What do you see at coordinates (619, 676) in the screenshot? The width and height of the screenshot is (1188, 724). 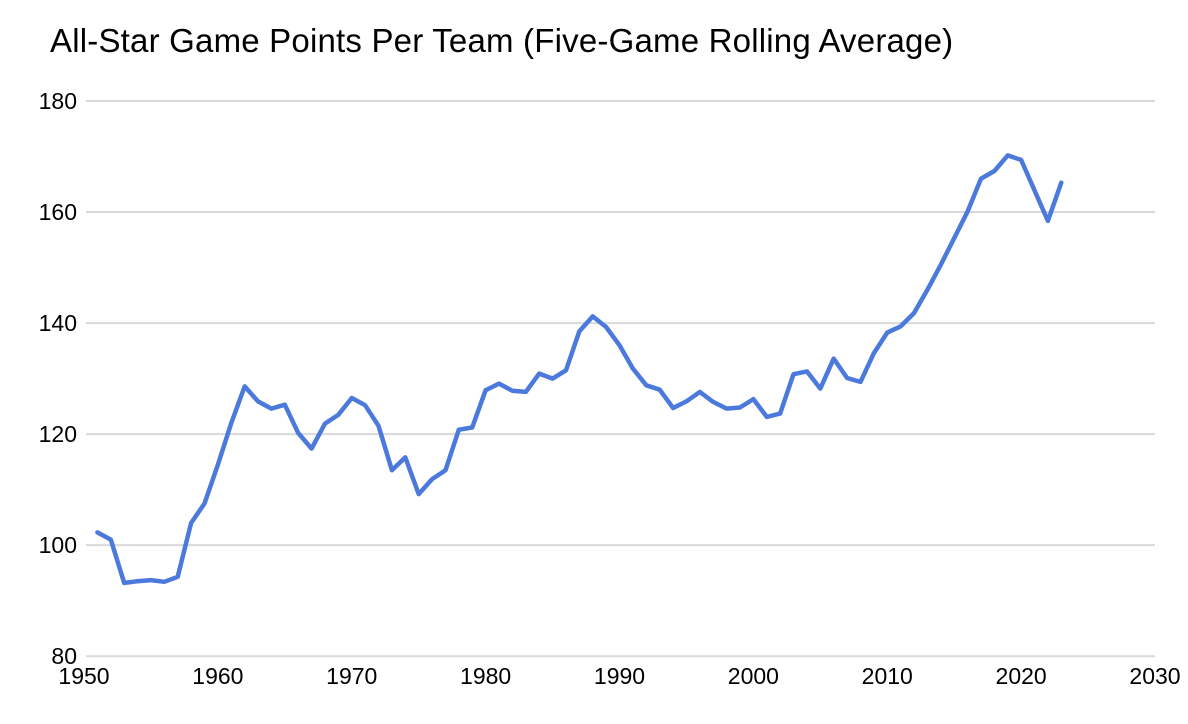 I see `x-axis-tick-label: 1990` at bounding box center [619, 676].